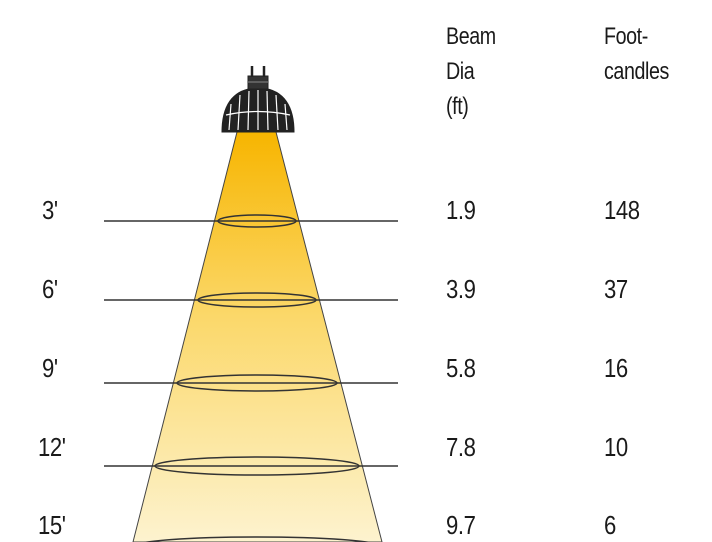  What do you see at coordinates (471, 36) in the screenshot?
I see `beam-dia-header-line-1: Beam` at bounding box center [471, 36].